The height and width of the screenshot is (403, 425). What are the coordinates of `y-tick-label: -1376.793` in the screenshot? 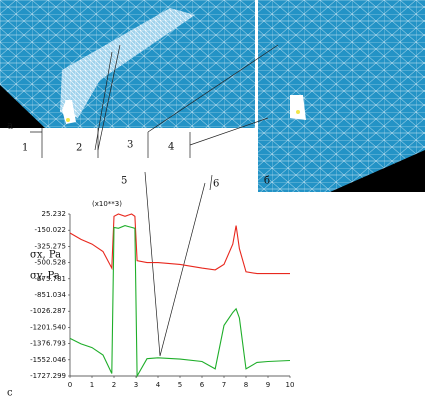 It's located at (48, 344).